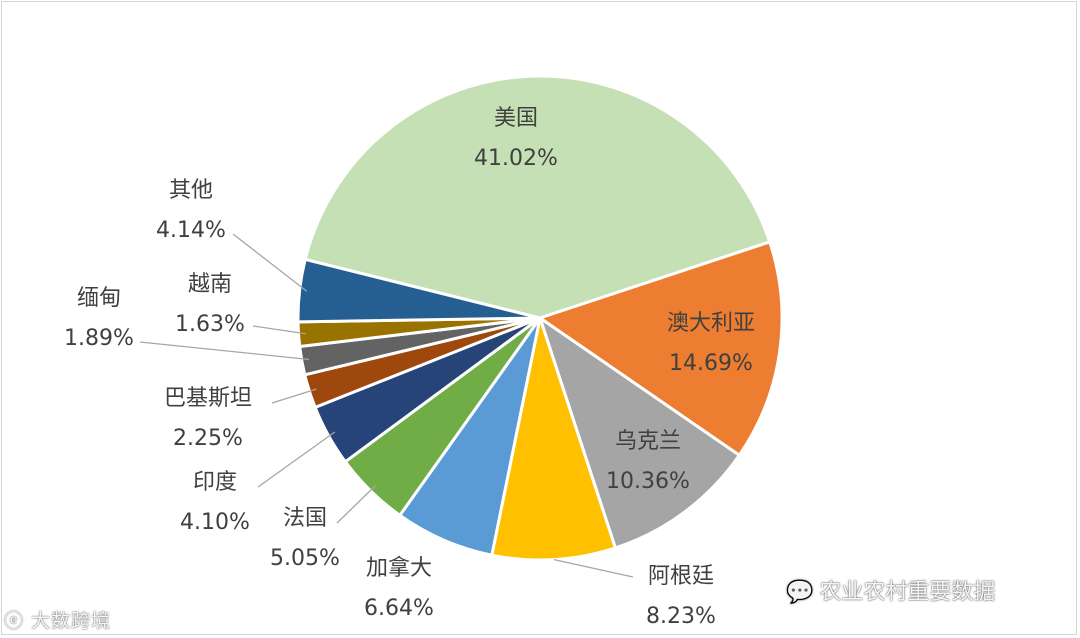  Describe the element at coordinates (210, 284) in the screenshot. I see `slice-name-label: 越南` at that location.